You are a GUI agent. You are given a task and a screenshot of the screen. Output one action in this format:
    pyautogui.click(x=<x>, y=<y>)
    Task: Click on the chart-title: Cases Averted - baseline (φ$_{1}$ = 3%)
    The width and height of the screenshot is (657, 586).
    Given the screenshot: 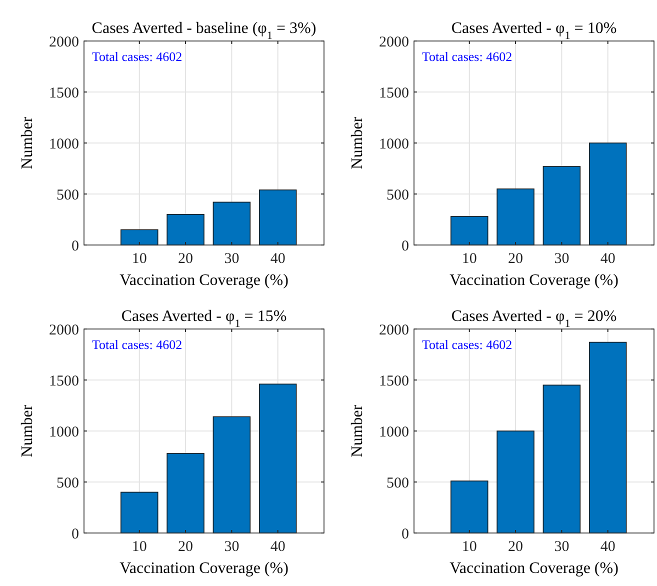 What is the action you would take?
    pyautogui.click(x=204, y=31)
    